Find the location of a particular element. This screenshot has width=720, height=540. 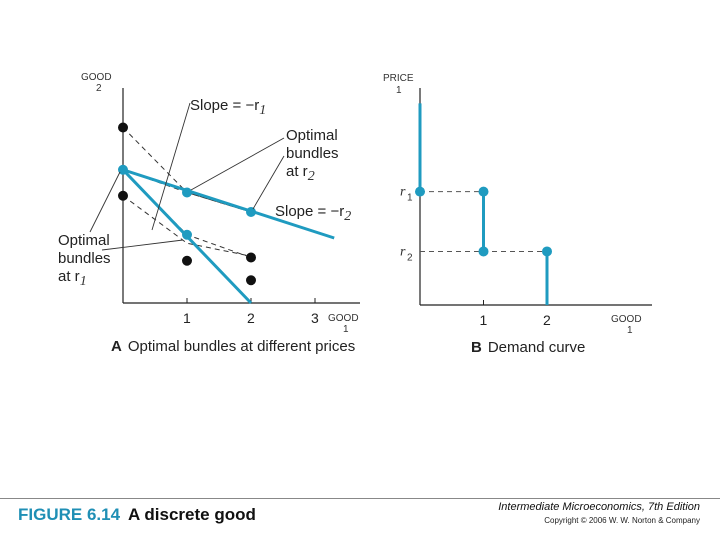

optimal-r1-annotation: Optimal bundles at r1 is located at coordinates (121, 230).